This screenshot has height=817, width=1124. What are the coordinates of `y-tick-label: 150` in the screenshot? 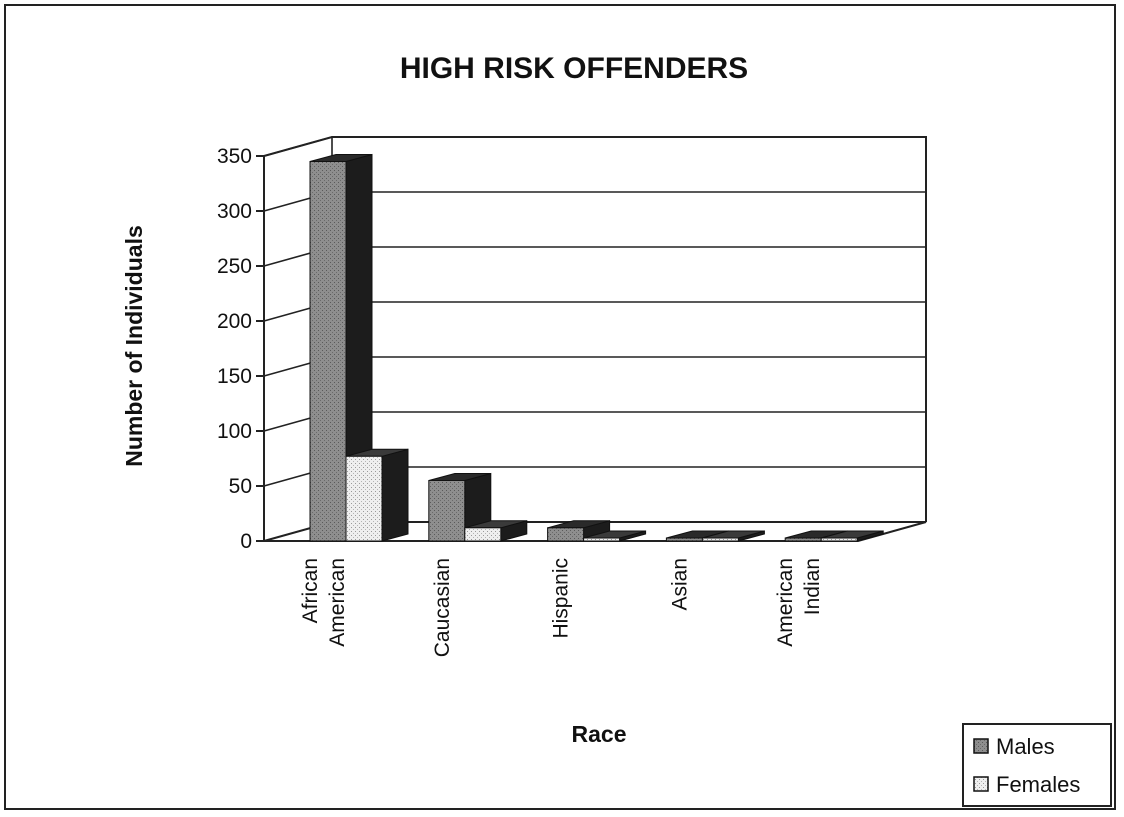 It's located at (234, 376).